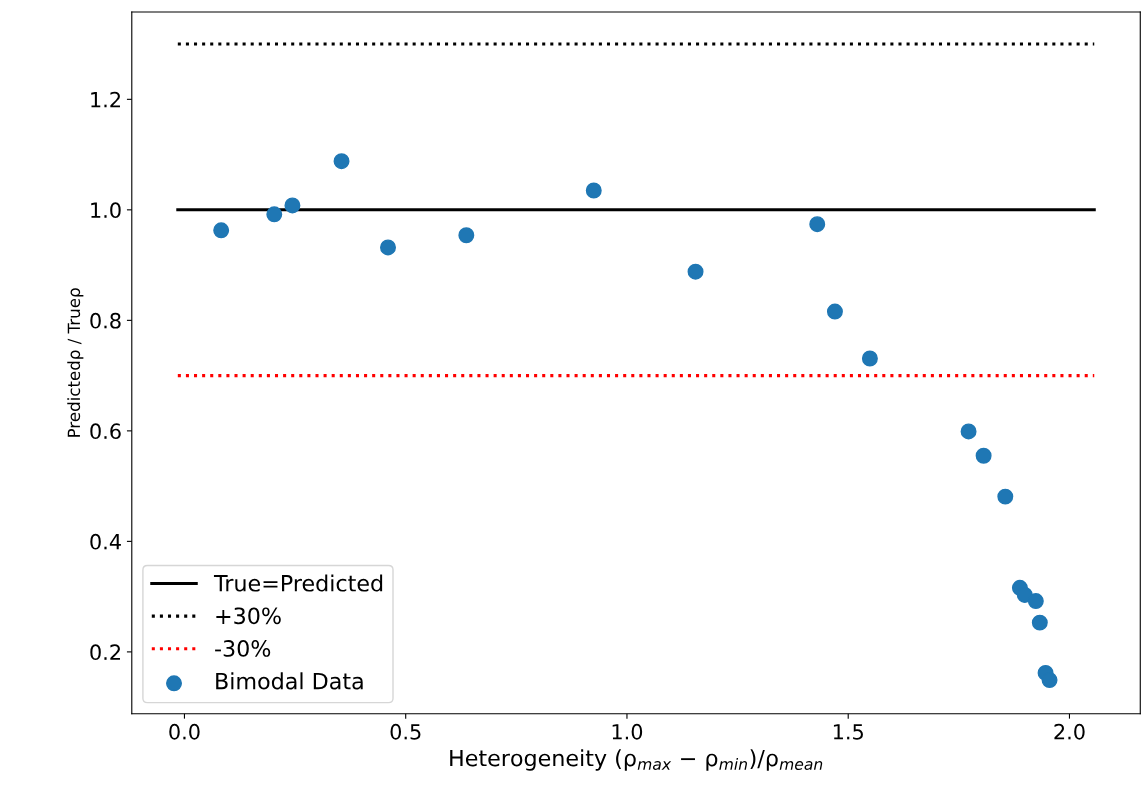  Describe the element at coordinates (105, 541) in the screenshot. I see `y-tick-label: 0.4` at that location.